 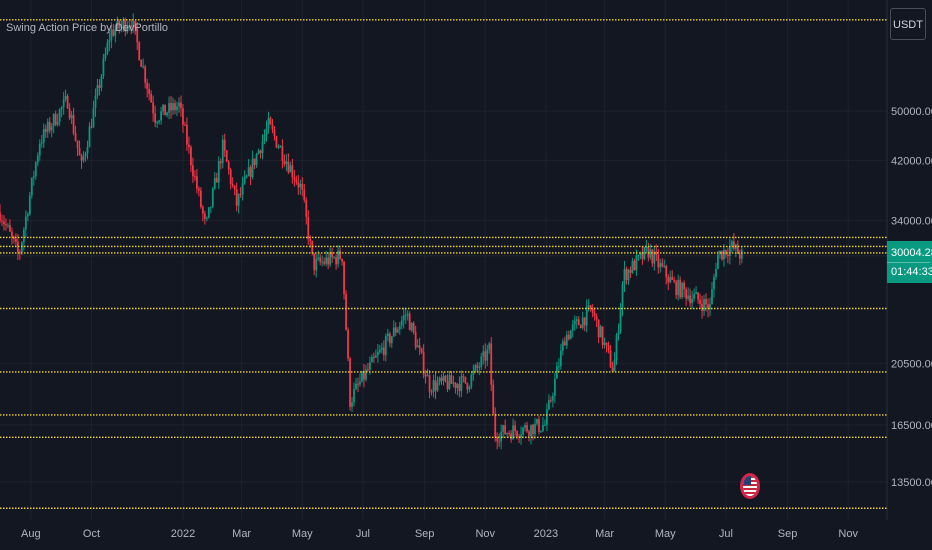 I want to click on y-tick-label: 34000.00, so click(x=911, y=221).